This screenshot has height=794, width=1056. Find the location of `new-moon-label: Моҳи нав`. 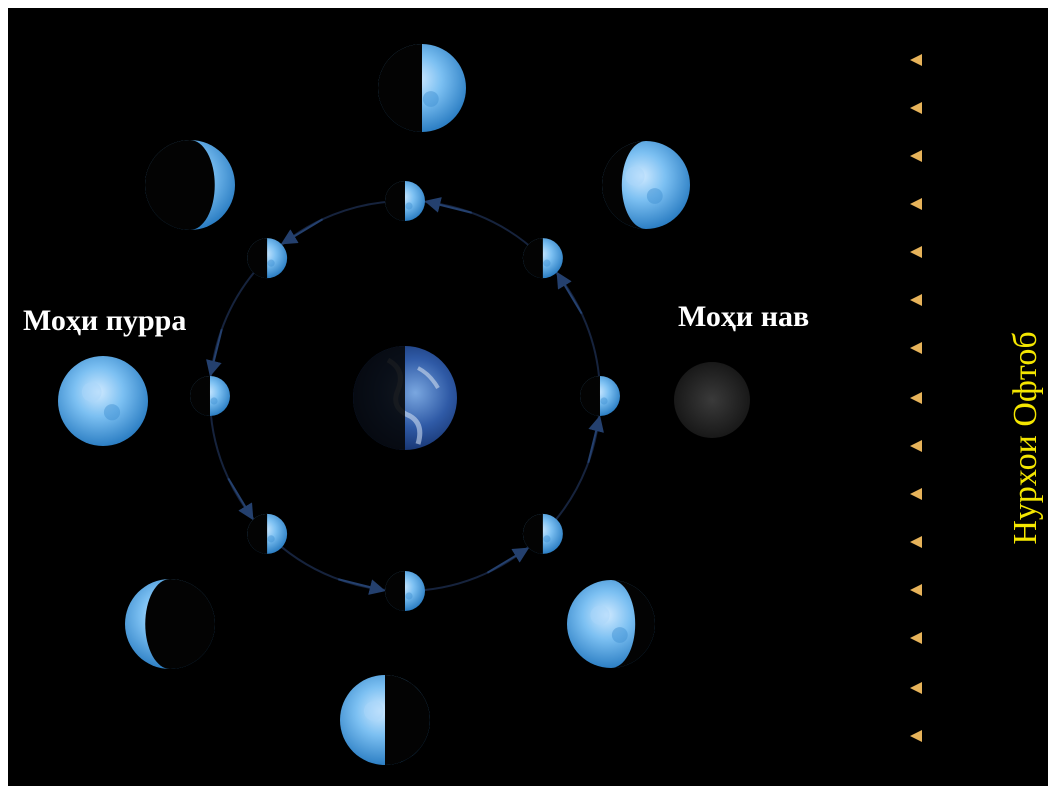

new-moon-label: Моҳи нав is located at coordinates (744, 316).